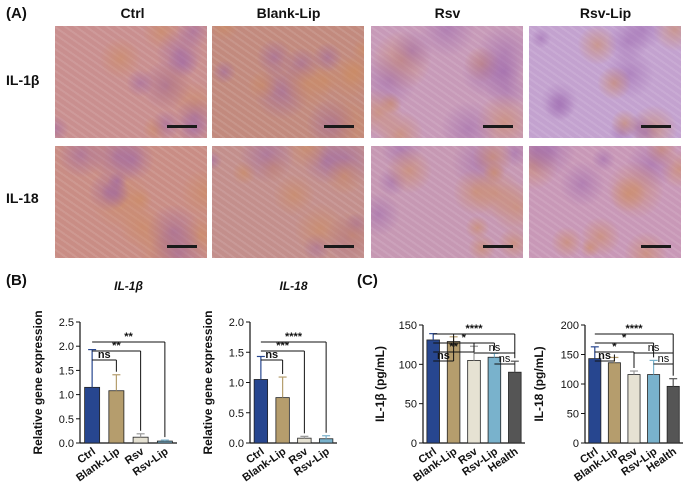 The height and width of the screenshot is (491, 685). What do you see at coordinates (271, 355) in the screenshot?
I see `b2-sig-label: ns` at bounding box center [271, 355].